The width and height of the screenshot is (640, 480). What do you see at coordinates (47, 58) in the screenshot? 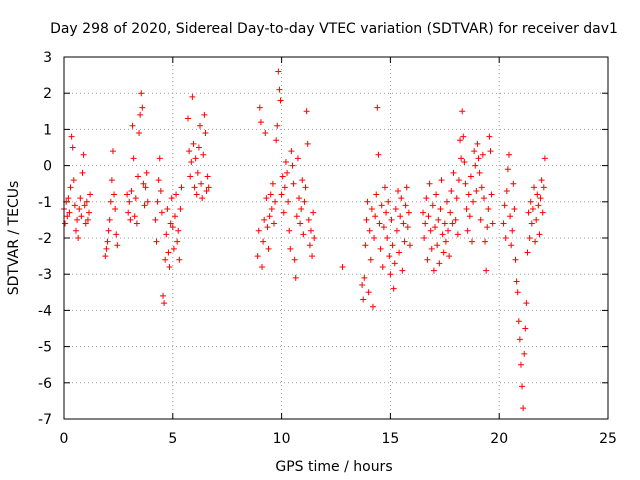
I see `y-tick-label: 3` at bounding box center [47, 58].